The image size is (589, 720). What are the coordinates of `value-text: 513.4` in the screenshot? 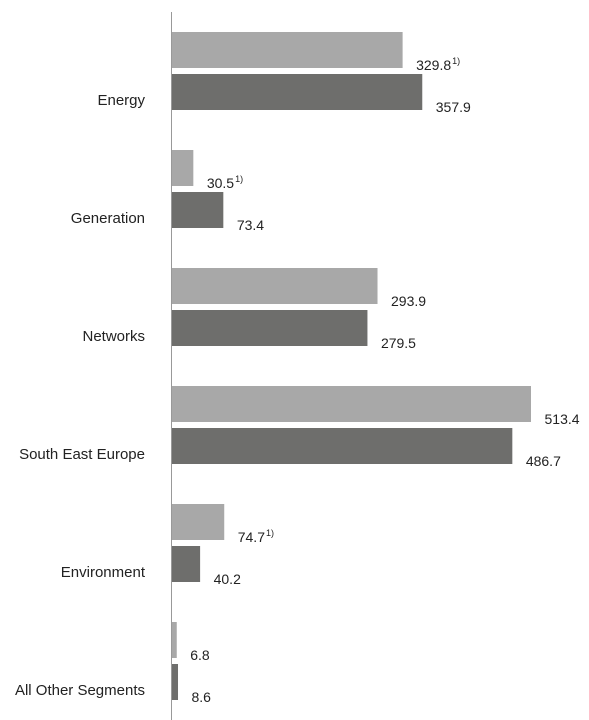 It's located at (562, 419).